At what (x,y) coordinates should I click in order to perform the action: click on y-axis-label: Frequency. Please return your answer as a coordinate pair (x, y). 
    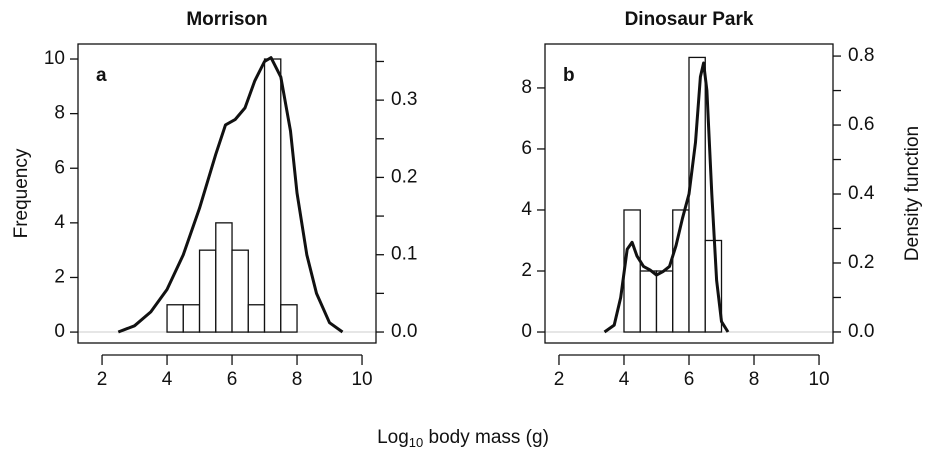
    Looking at the image, I should click on (21, 193).